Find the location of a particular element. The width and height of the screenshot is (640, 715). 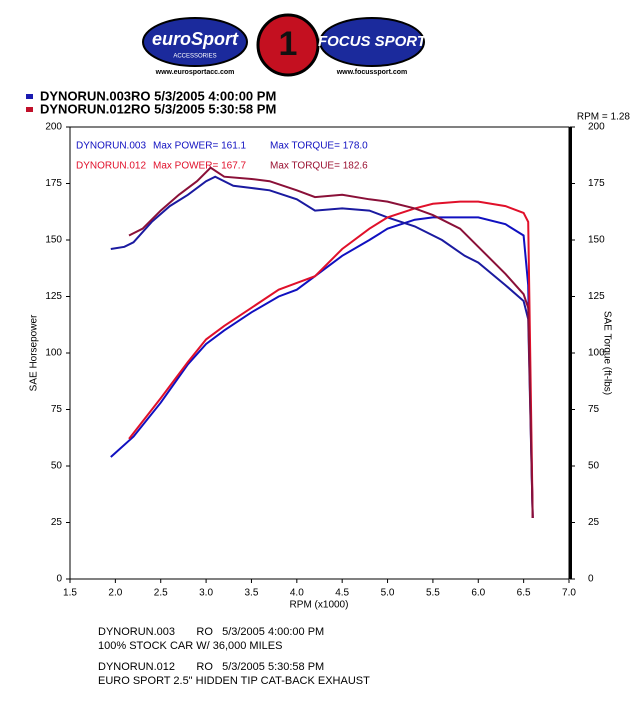

annotation: Max POWER= 161.1 is located at coordinates (200, 146).